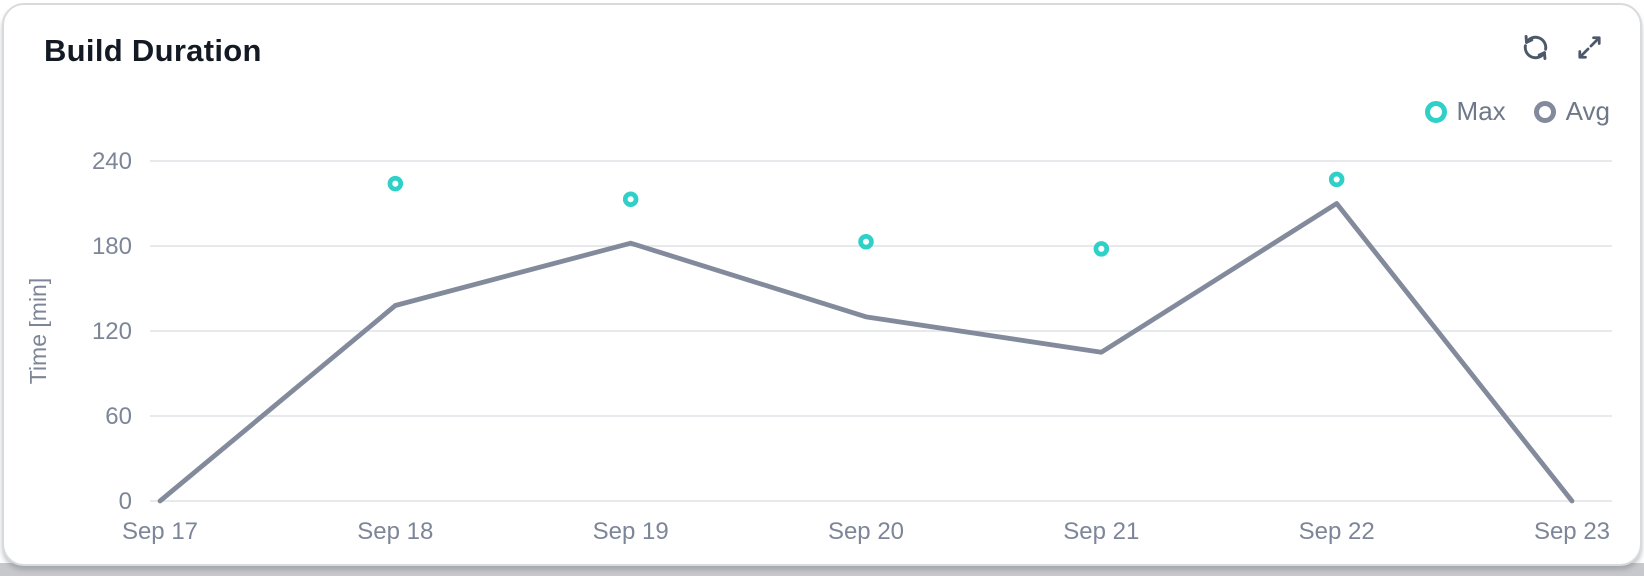 This screenshot has width=1644, height=576. I want to click on x-tick-label: Sep 21, so click(1101, 531).